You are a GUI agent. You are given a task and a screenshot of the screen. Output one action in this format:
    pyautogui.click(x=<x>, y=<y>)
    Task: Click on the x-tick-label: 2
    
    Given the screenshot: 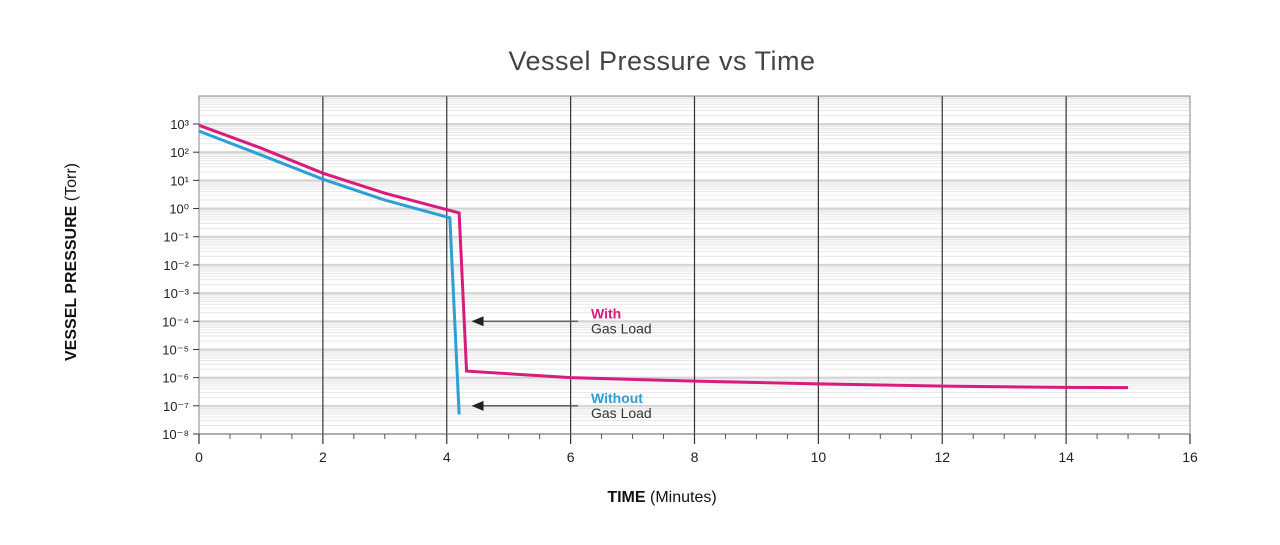 What is the action you would take?
    pyautogui.click(x=323, y=457)
    